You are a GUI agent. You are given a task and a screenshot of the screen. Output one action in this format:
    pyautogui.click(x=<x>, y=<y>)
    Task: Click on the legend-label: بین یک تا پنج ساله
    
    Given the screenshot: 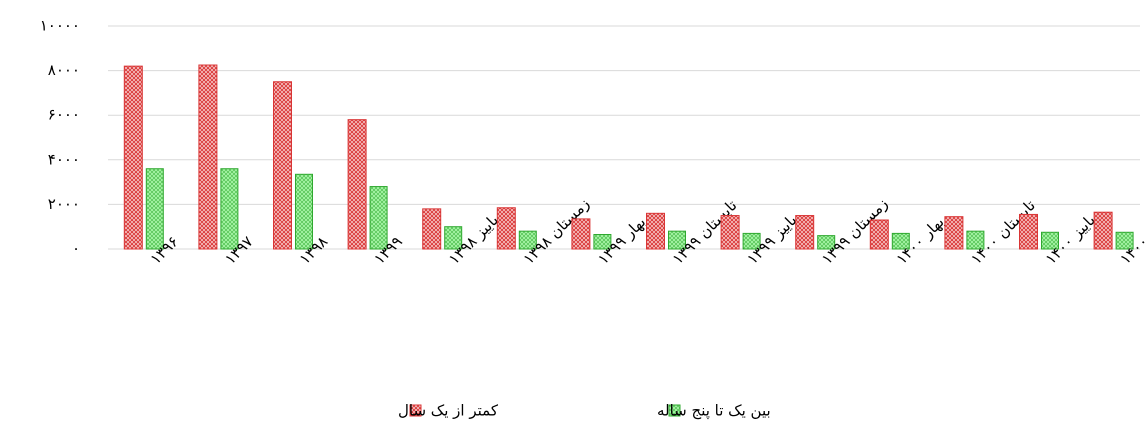 What is the action you would take?
    pyautogui.click(x=714, y=411)
    